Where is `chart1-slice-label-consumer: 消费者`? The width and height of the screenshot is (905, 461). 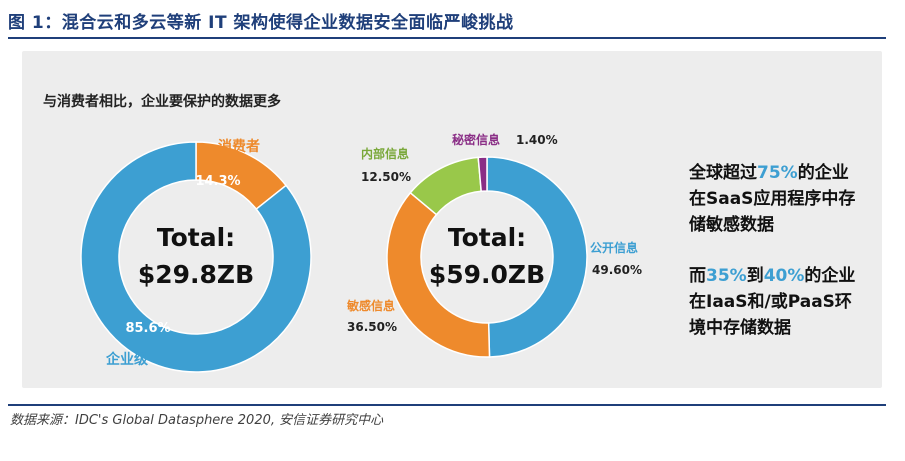 chart1-slice-label-consumer: 消费者 is located at coordinates (239, 146).